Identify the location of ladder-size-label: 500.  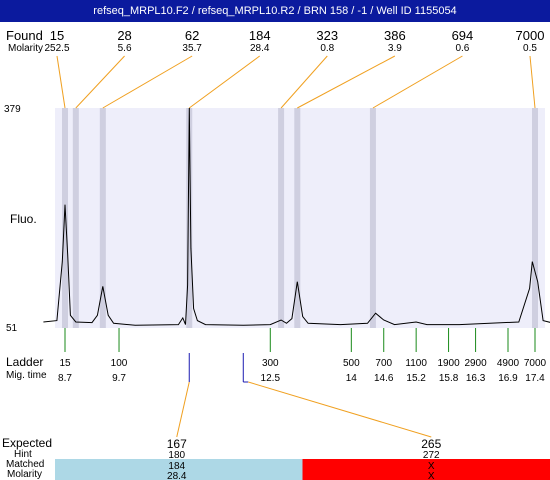
(351, 363).